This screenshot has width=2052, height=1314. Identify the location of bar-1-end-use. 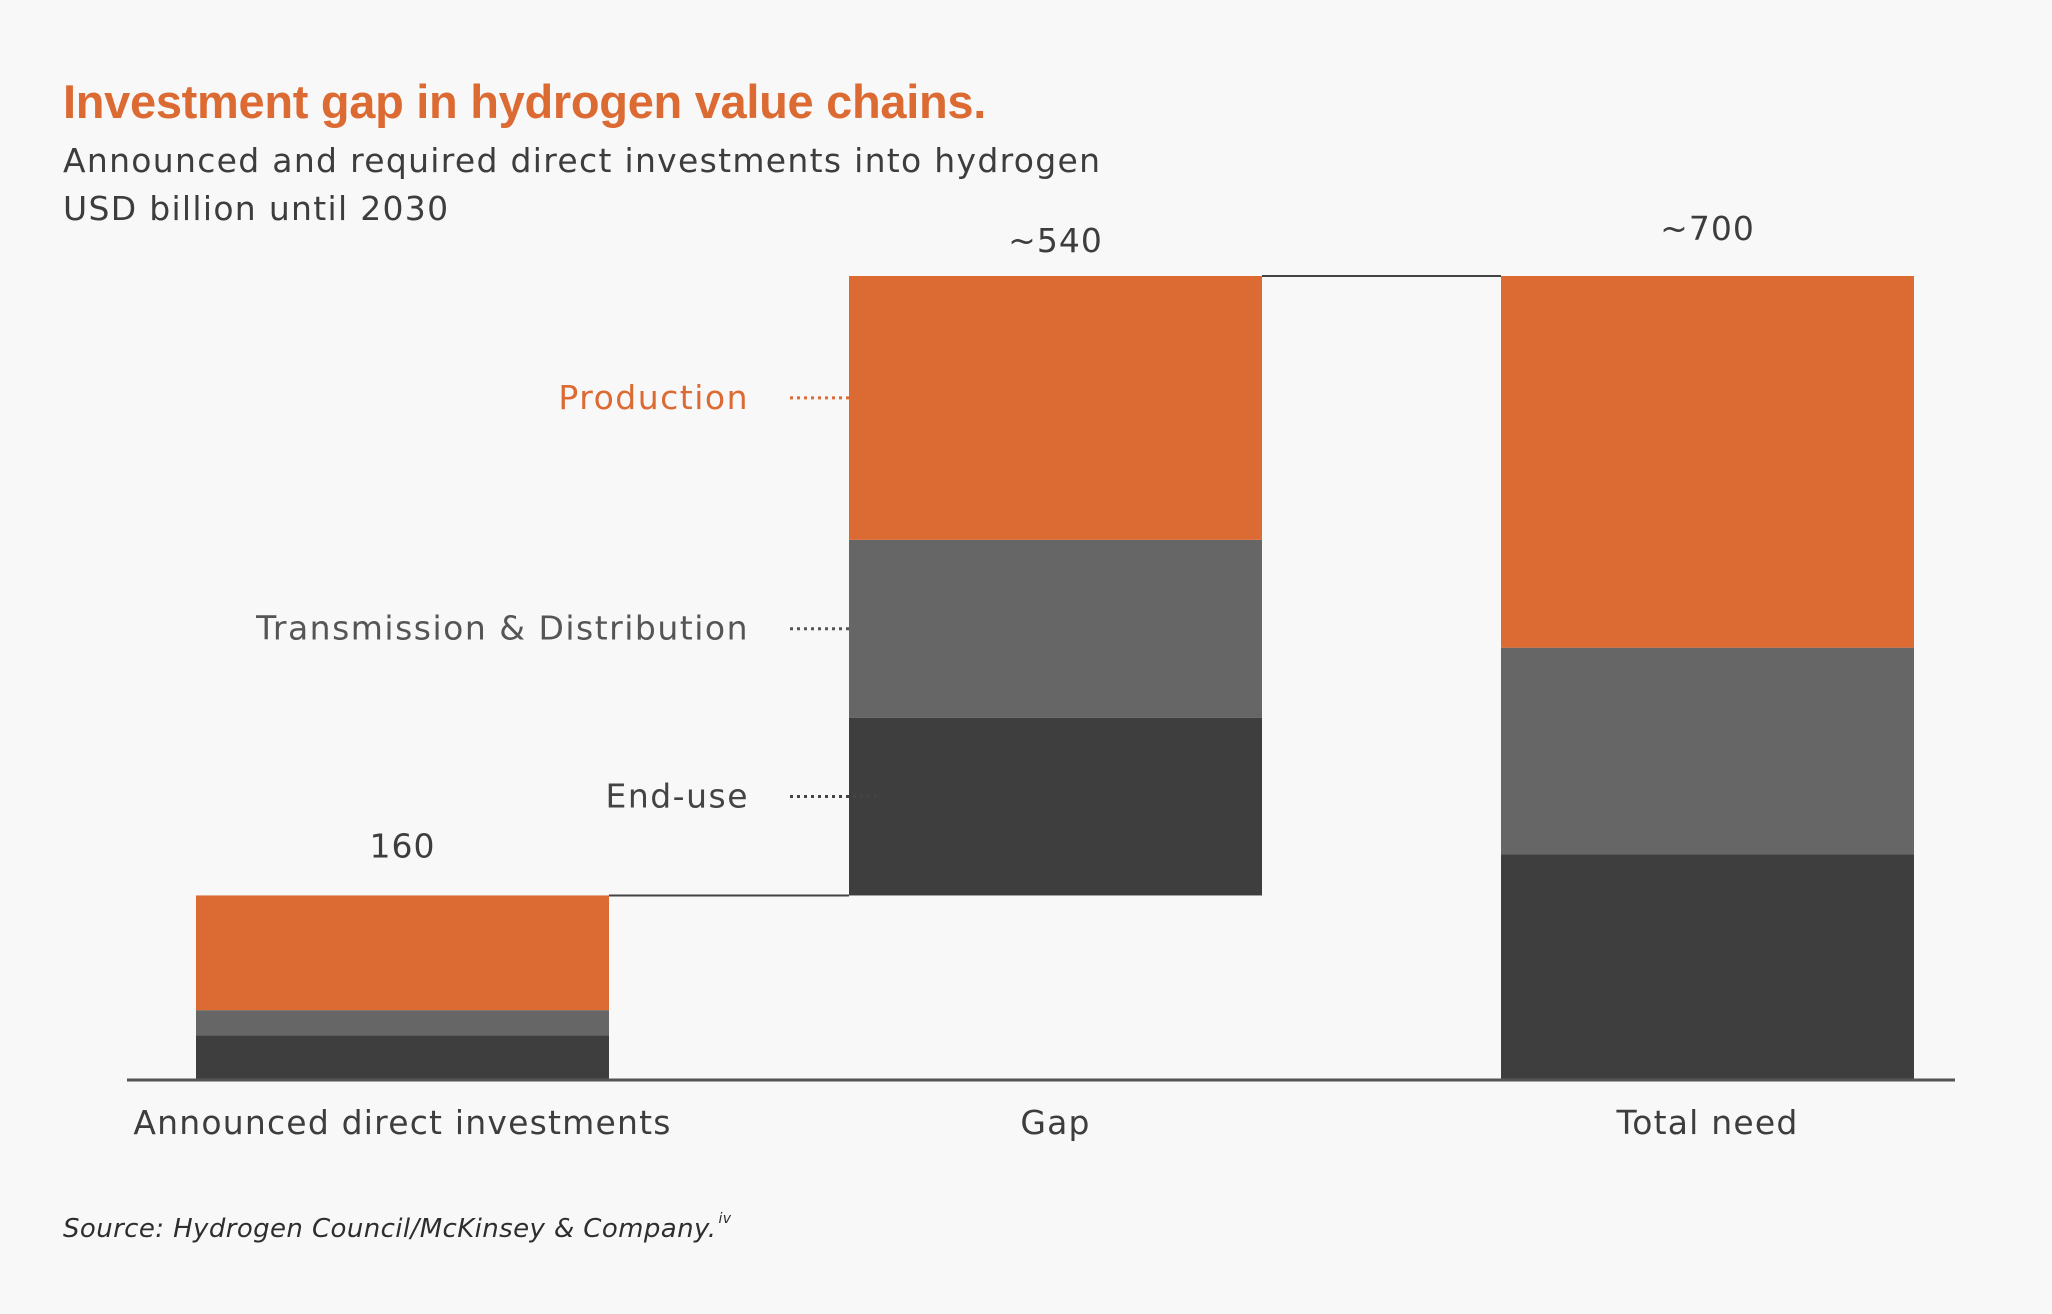
(402, 1057).